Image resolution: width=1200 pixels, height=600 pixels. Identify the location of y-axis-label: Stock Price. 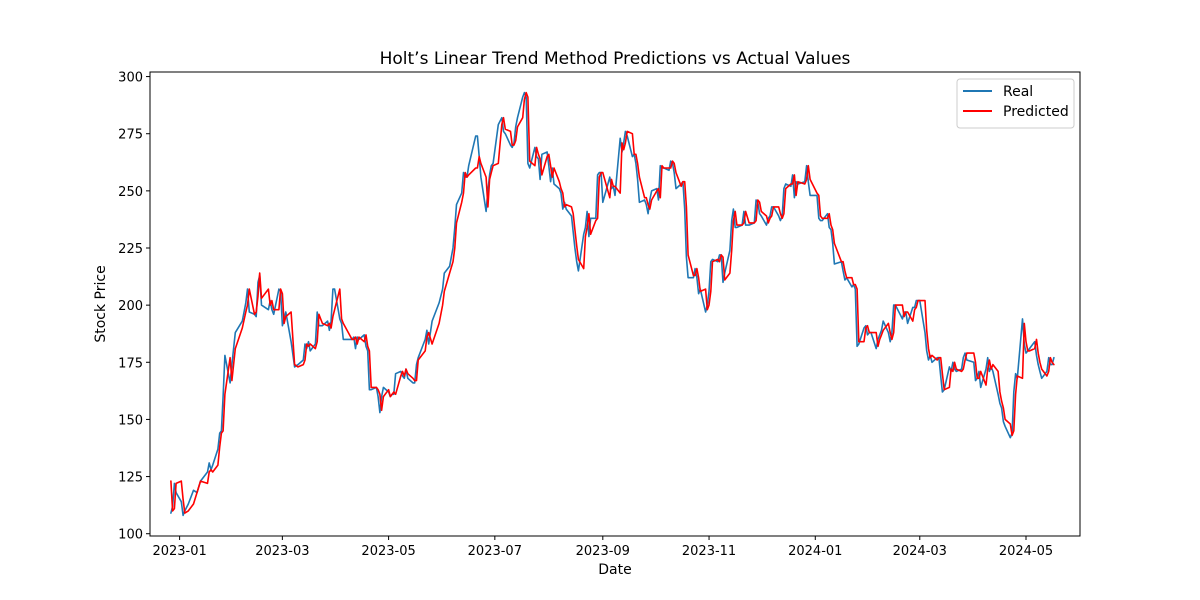
(101, 303).